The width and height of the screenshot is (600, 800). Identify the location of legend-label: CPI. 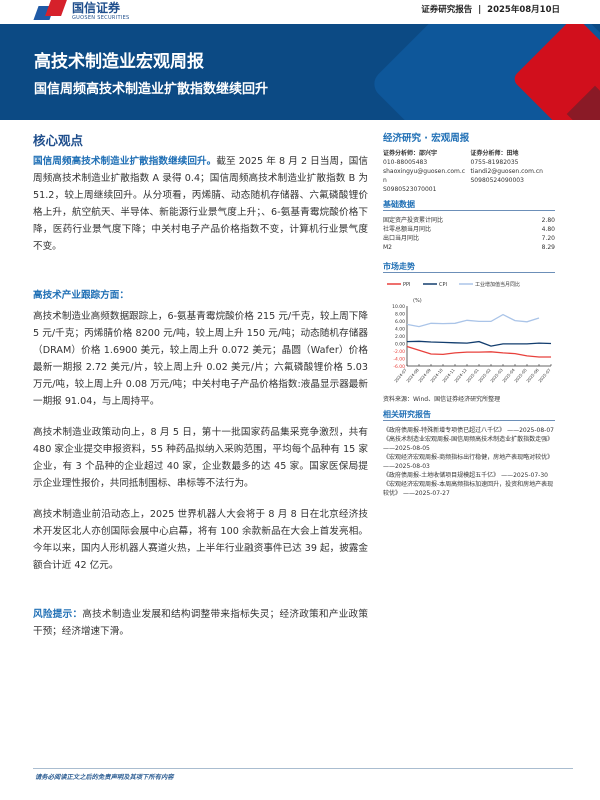
(443, 285).